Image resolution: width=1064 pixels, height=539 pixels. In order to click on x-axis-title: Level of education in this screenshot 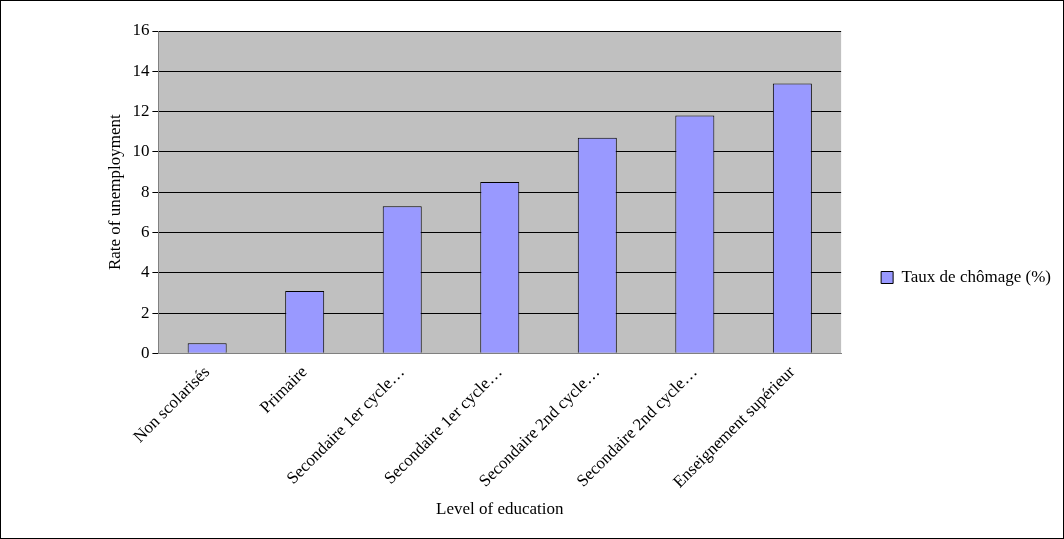, I will do `click(500, 509)`.